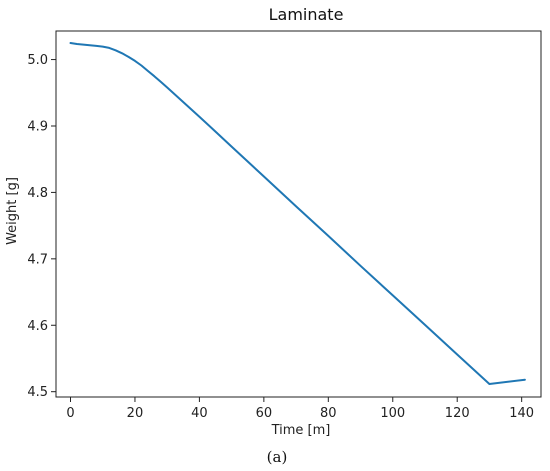  What do you see at coordinates (306, 14) in the screenshot?
I see `chart-title: Laminate` at bounding box center [306, 14].